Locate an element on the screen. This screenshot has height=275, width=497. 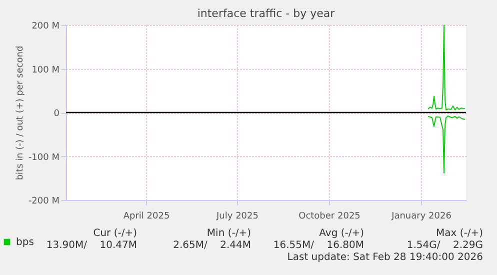
y-axis-title: bits in (-) / out (+) per second is located at coordinates (20, 113).